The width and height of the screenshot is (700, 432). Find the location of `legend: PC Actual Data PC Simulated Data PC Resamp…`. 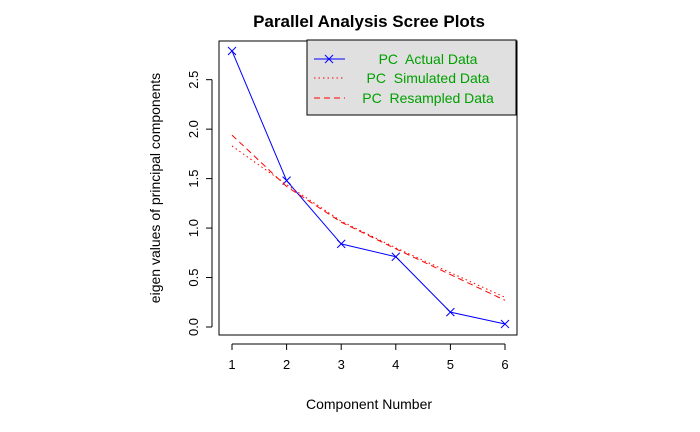

legend: PC Actual Data PC Simulated Data PC Resamp… is located at coordinates (411, 77).